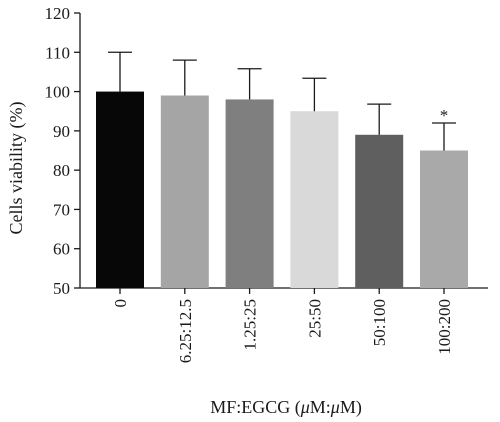 This screenshot has height=422, width=500. What do you see at coordinates (61, 170) in the screenshot?
I see `y-tick-label: 80` at bounding box center [61, 170].